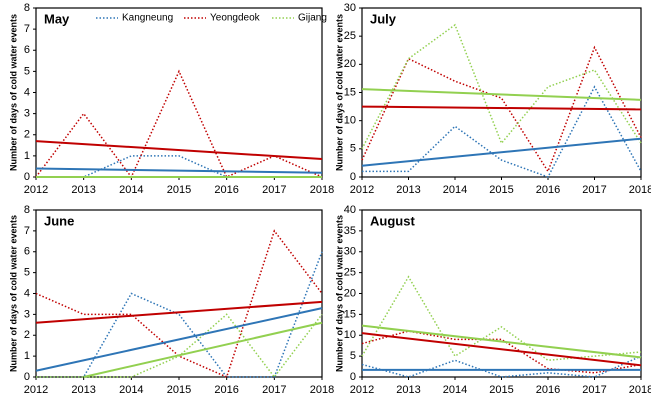 This screenshot has height=406, width=651. What do you see at coordinates (312, 18) in the screenshot?
I see `legend-label: Gijang` at bounding box center [312, 18].